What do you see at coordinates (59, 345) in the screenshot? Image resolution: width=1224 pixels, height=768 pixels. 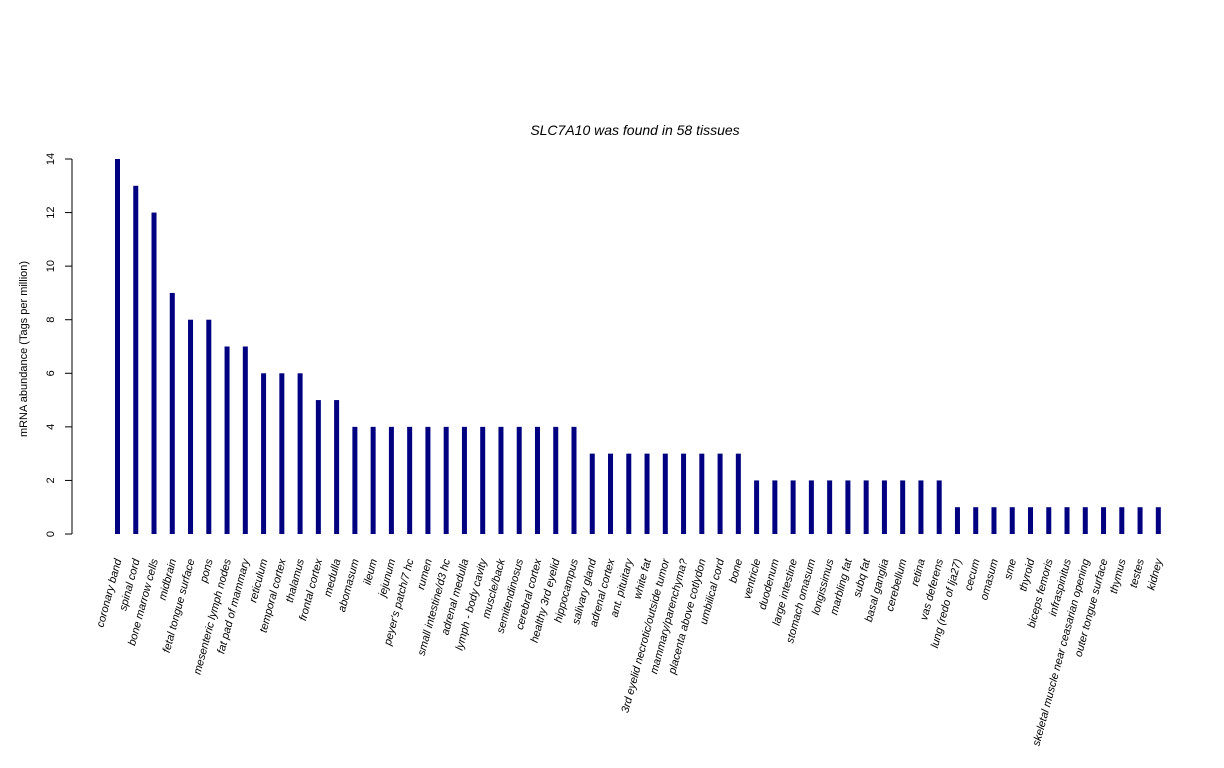 I see `y-axis: 0 2 4 6 8 10 12 14` at bounding box center [59, 345].